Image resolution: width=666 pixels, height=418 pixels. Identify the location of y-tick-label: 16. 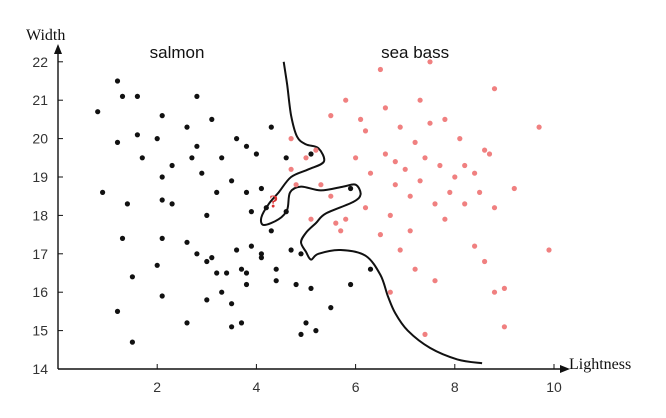
(40, 292).